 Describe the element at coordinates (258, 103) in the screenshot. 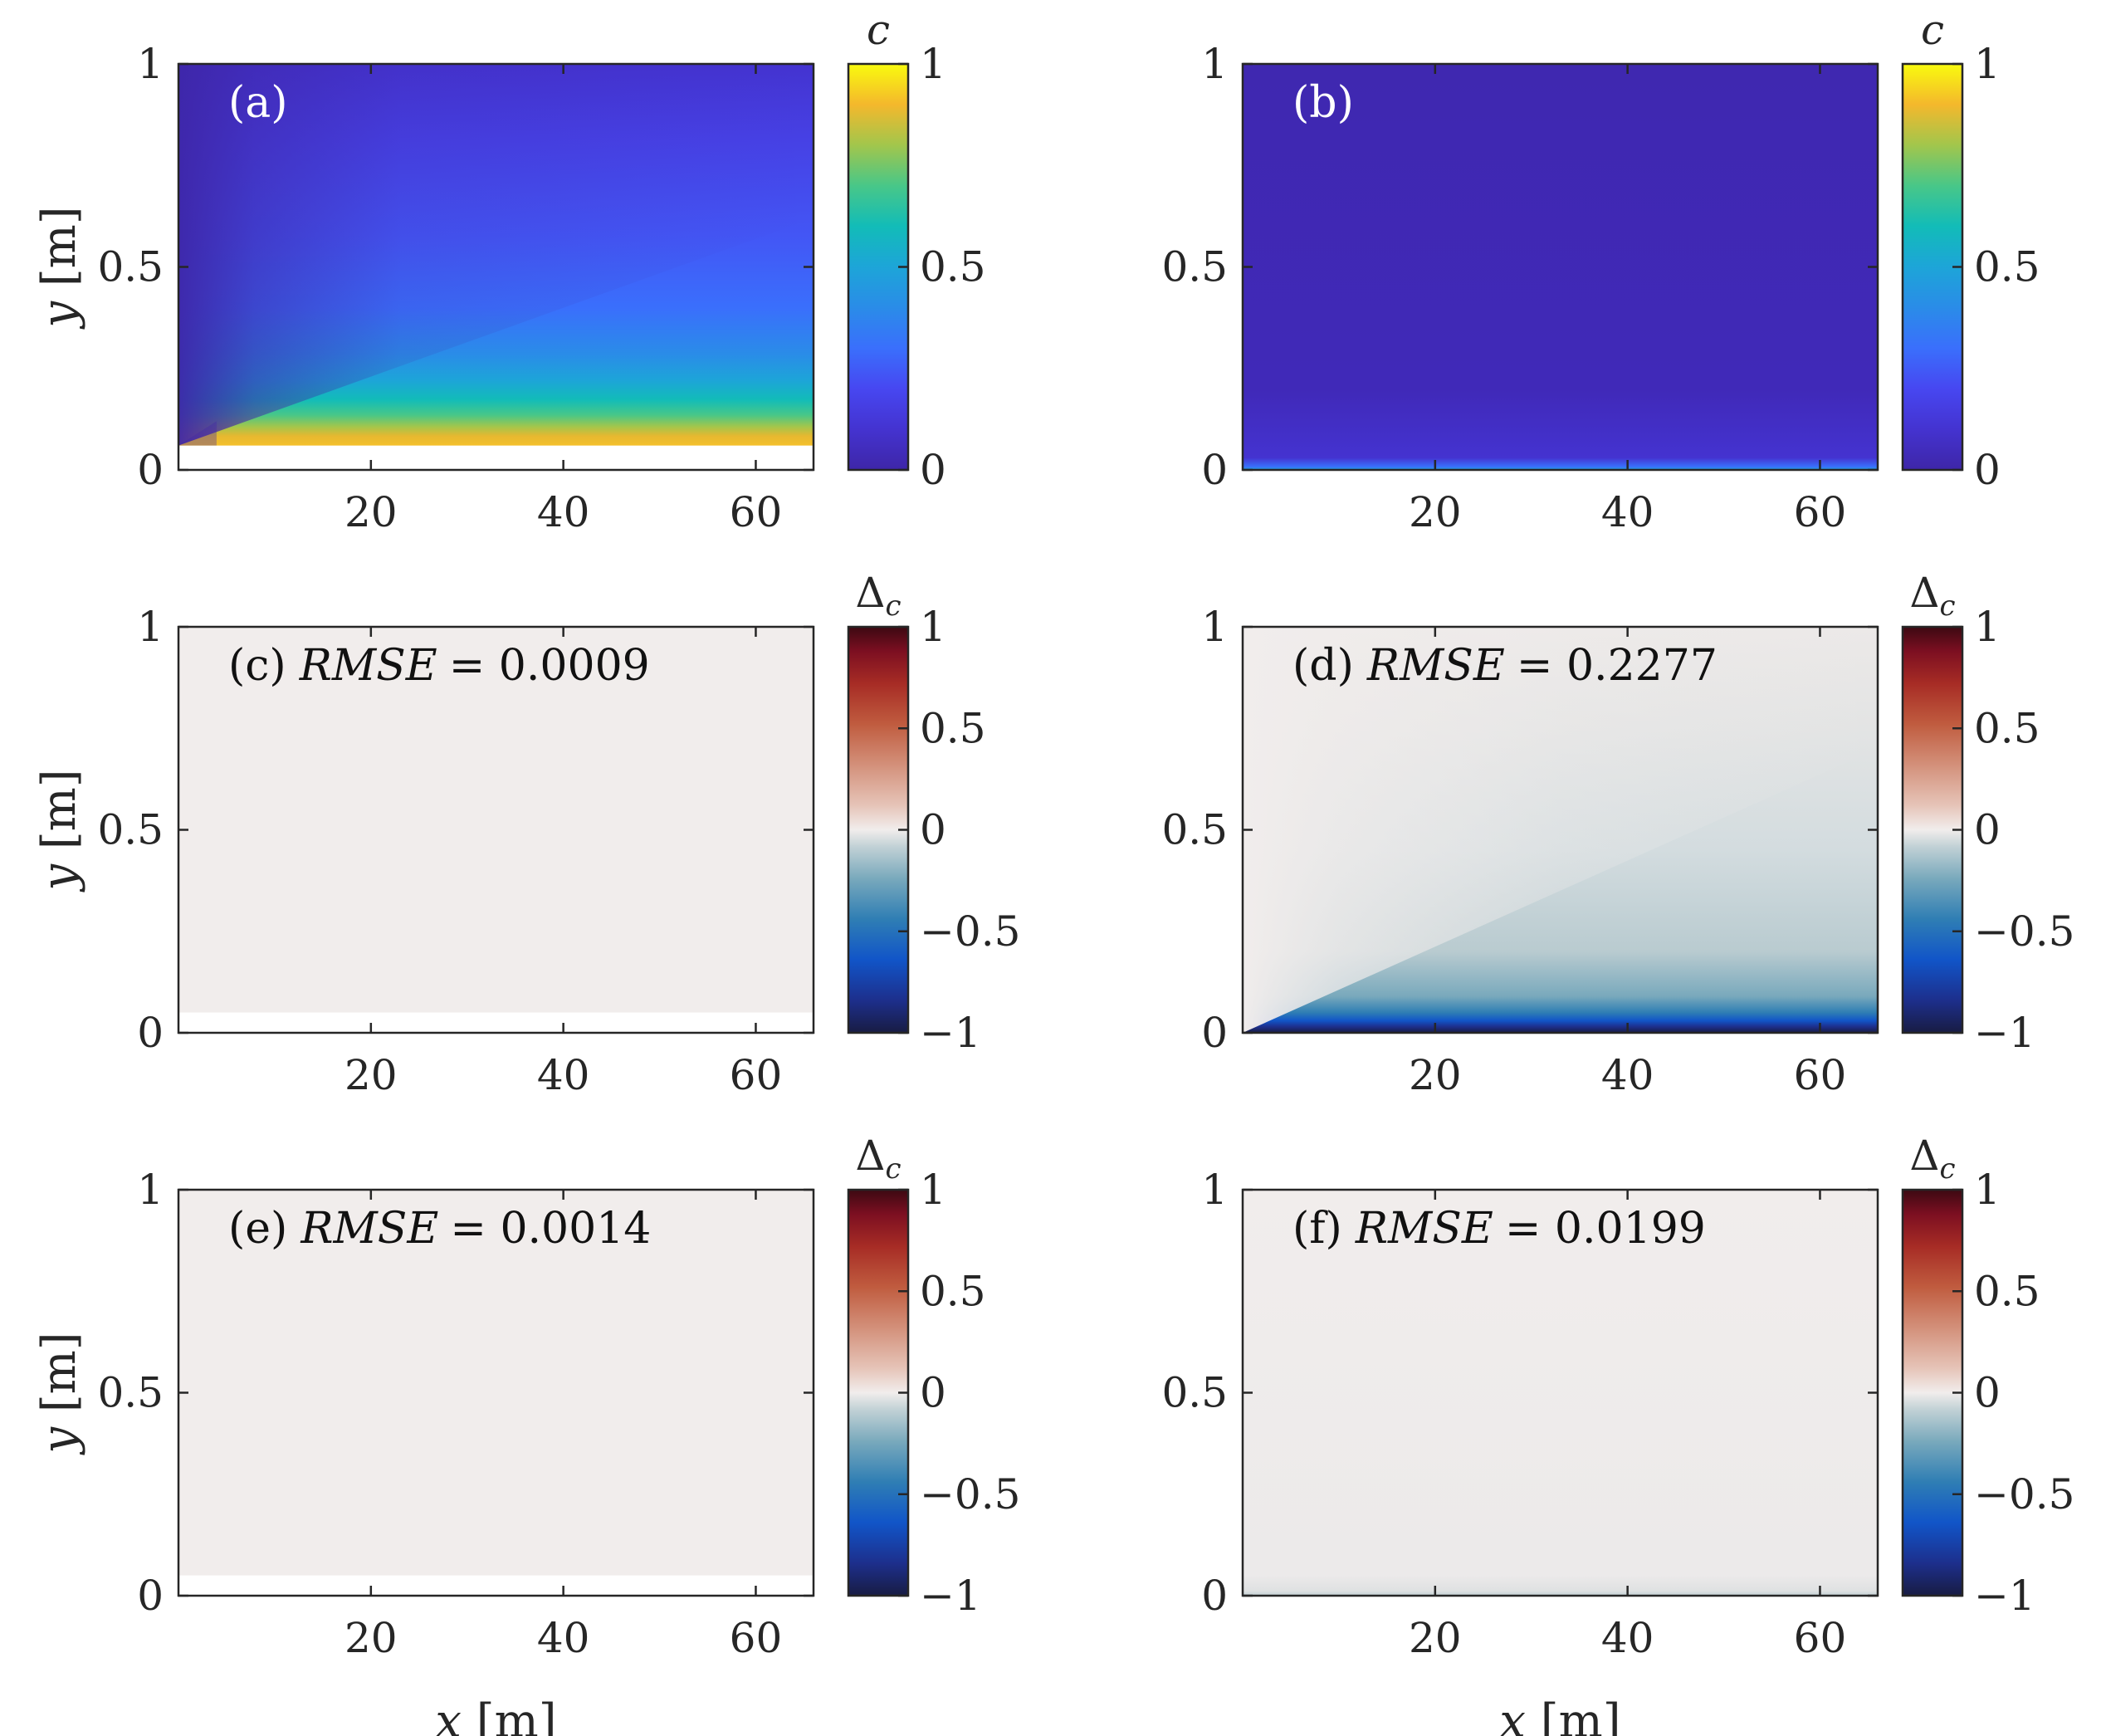

I see `panel-label: (a)` at that location.